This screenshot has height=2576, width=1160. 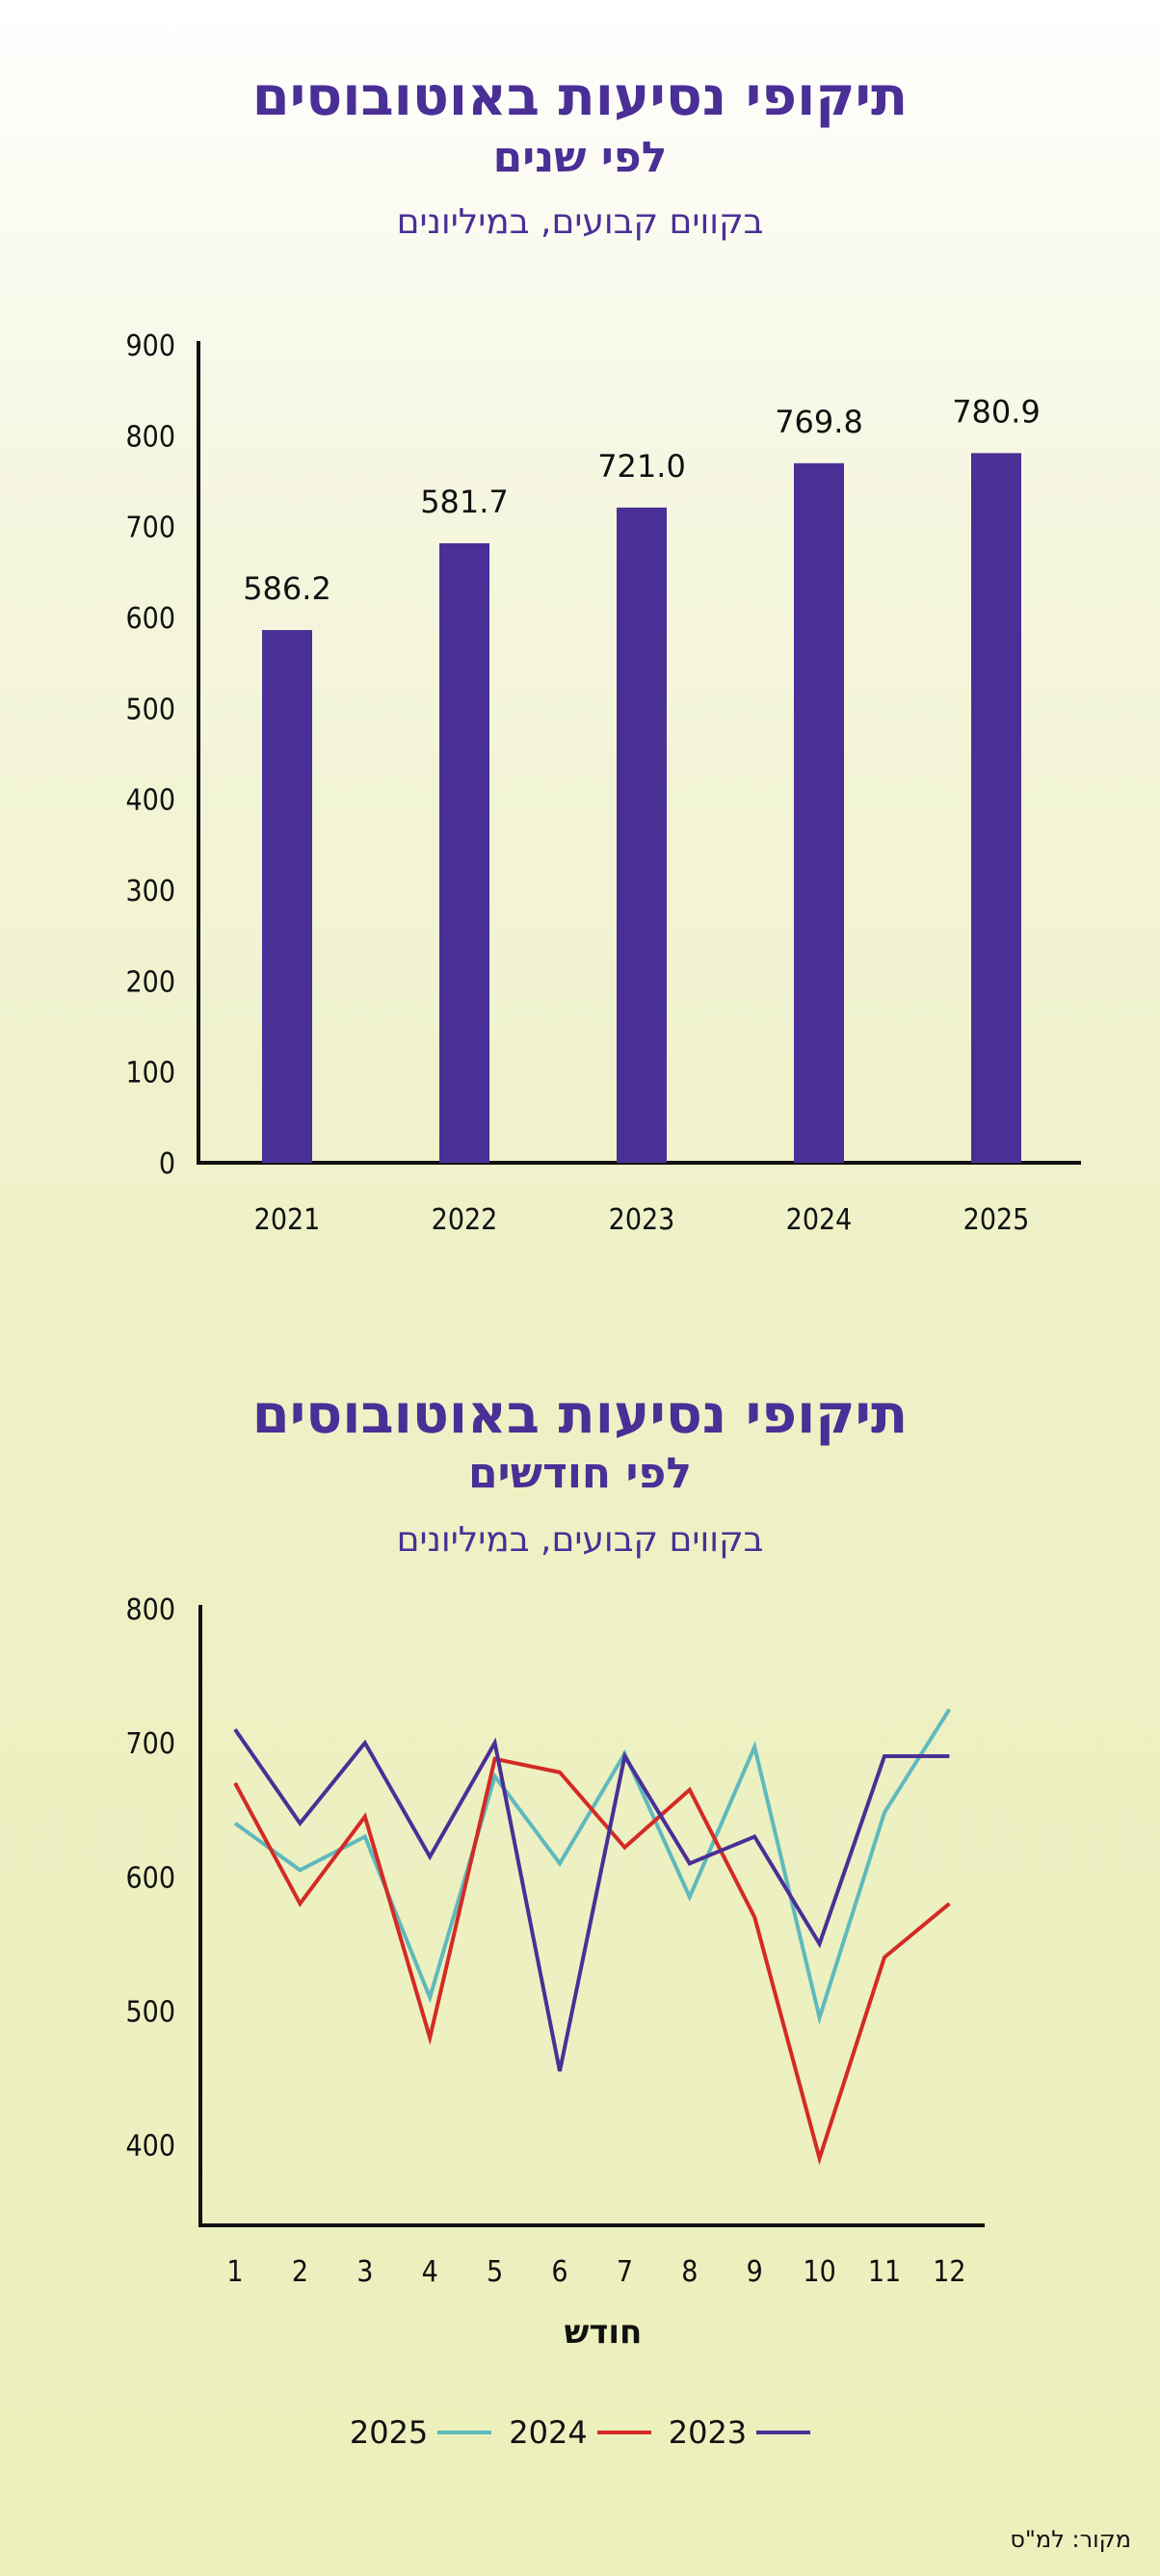 I want to click on y-tick-label: 100, so click(x=150, y=1074).